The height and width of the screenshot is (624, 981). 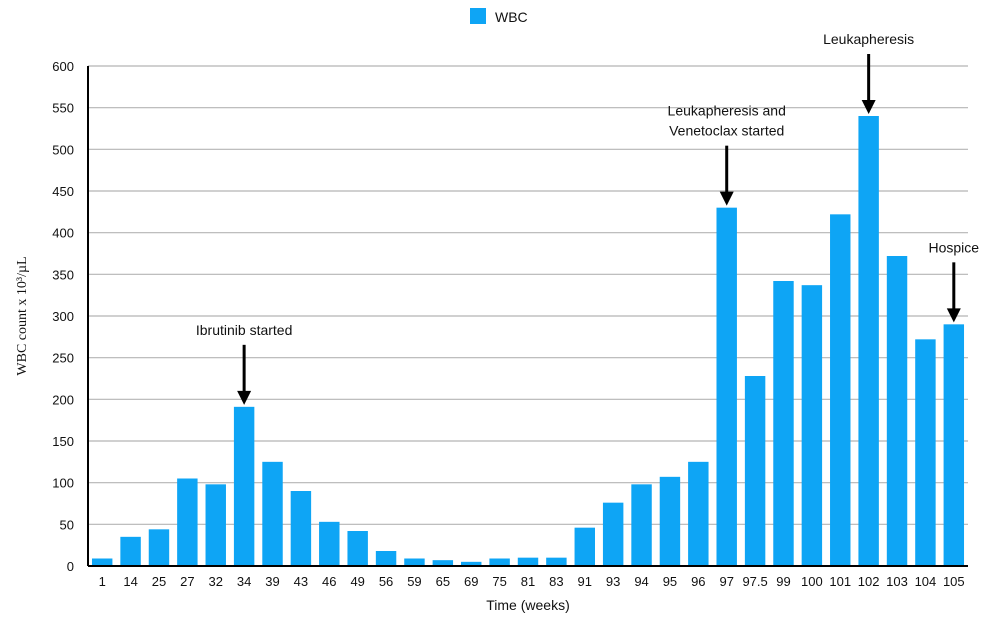 What do you see at coordinates (244, 363) in the screenshot?
I see `annotation-ibrutinib: Ibrutinib started` at bounding box center [244, 363].